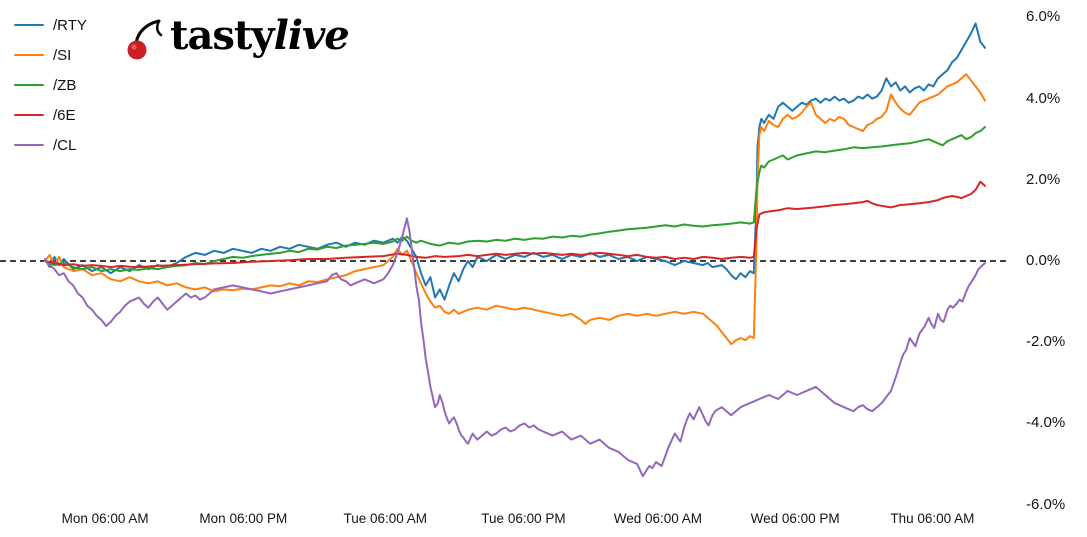 The width and height of the screenshot is (1087, 537). What do you see at coordinates (65, 145) in the screenshot?
I see `legend-label-cl: /CL` at bounding box center [65, 145].